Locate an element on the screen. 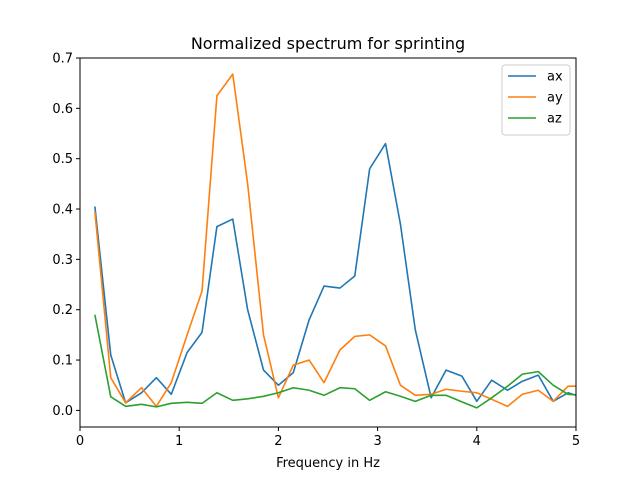 Image resolution: width=640 pixels, height=480 pixels. y-tick-label: 0.6 is located at coordinates (62, 109).